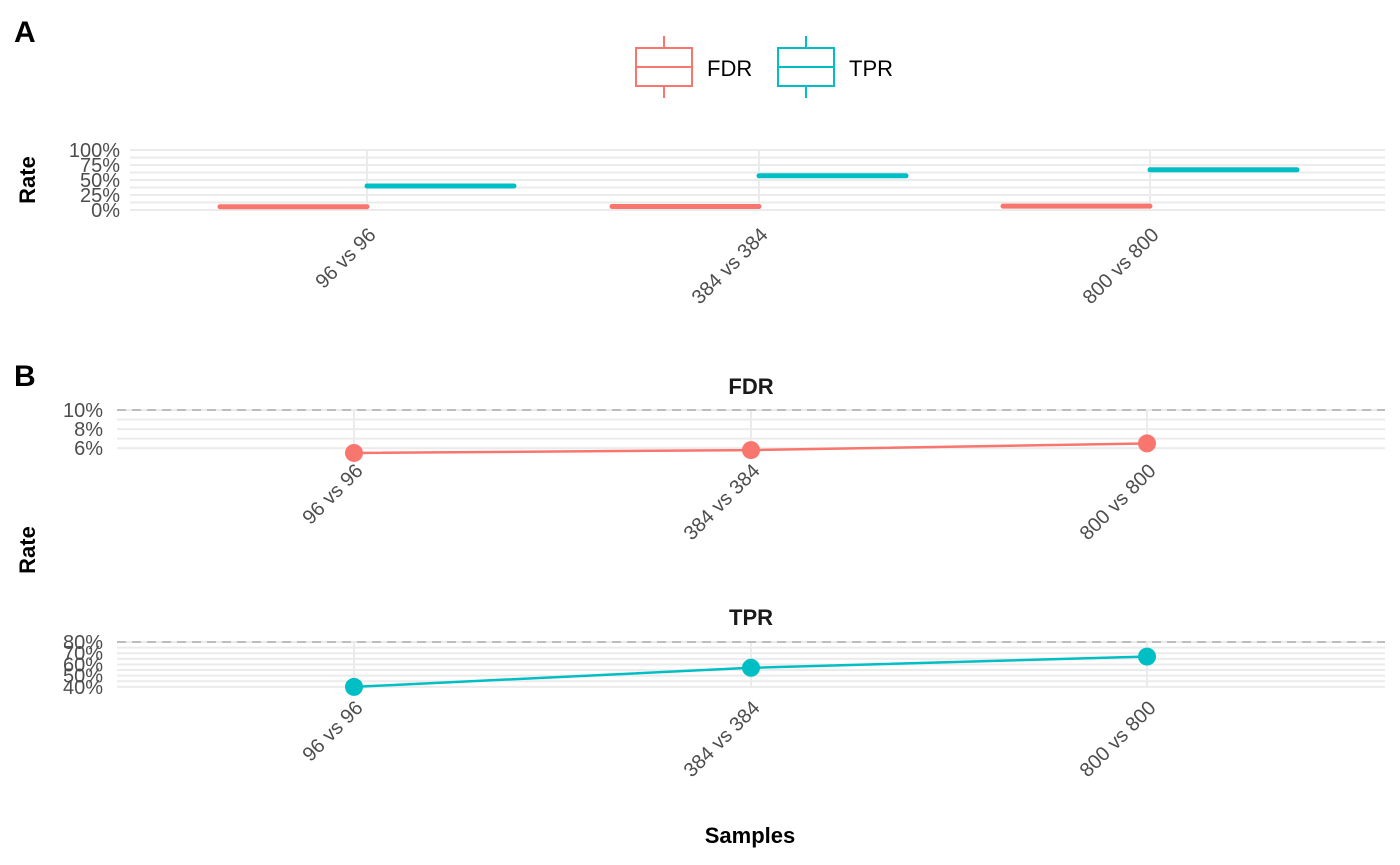 The width and height of the screenshot is (1400, 865). I want to click on panel-b-tpr-x-tick-label: 96 vs 96, so click(333, 731).